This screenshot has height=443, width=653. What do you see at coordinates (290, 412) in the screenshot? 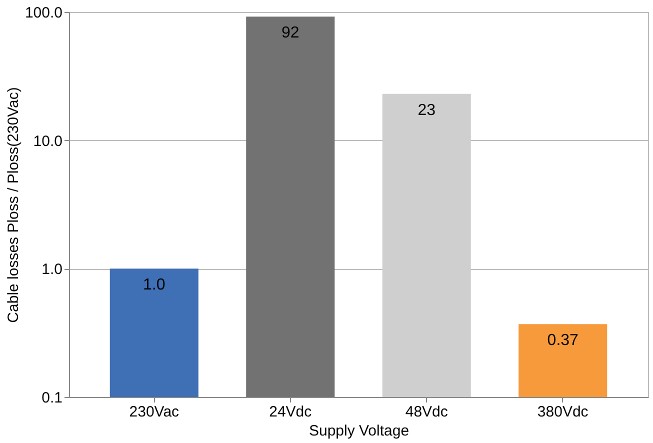
I see `x-tick-label: 24Vdc` at bounding box center [290, 412].